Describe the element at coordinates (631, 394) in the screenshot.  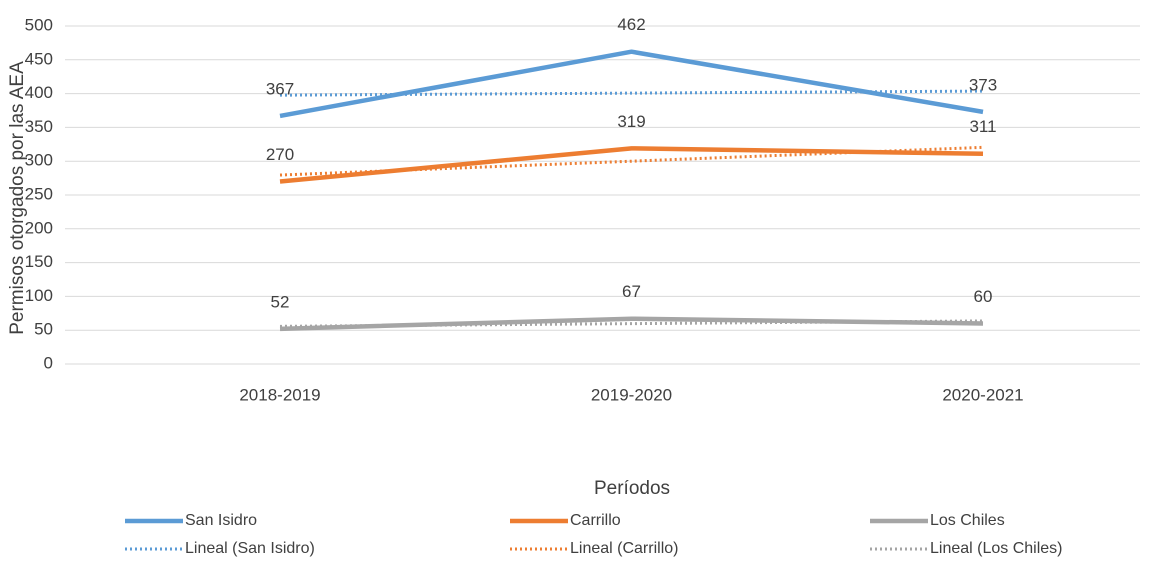
I see `x-tick-label: 2019-2020` at that location.